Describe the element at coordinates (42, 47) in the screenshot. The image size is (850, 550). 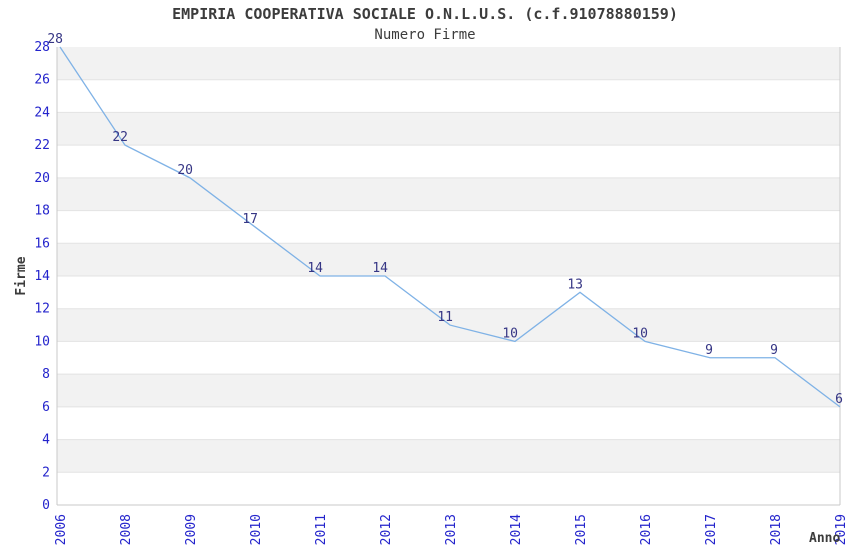
I see `y-tick-label: 28` at that location.